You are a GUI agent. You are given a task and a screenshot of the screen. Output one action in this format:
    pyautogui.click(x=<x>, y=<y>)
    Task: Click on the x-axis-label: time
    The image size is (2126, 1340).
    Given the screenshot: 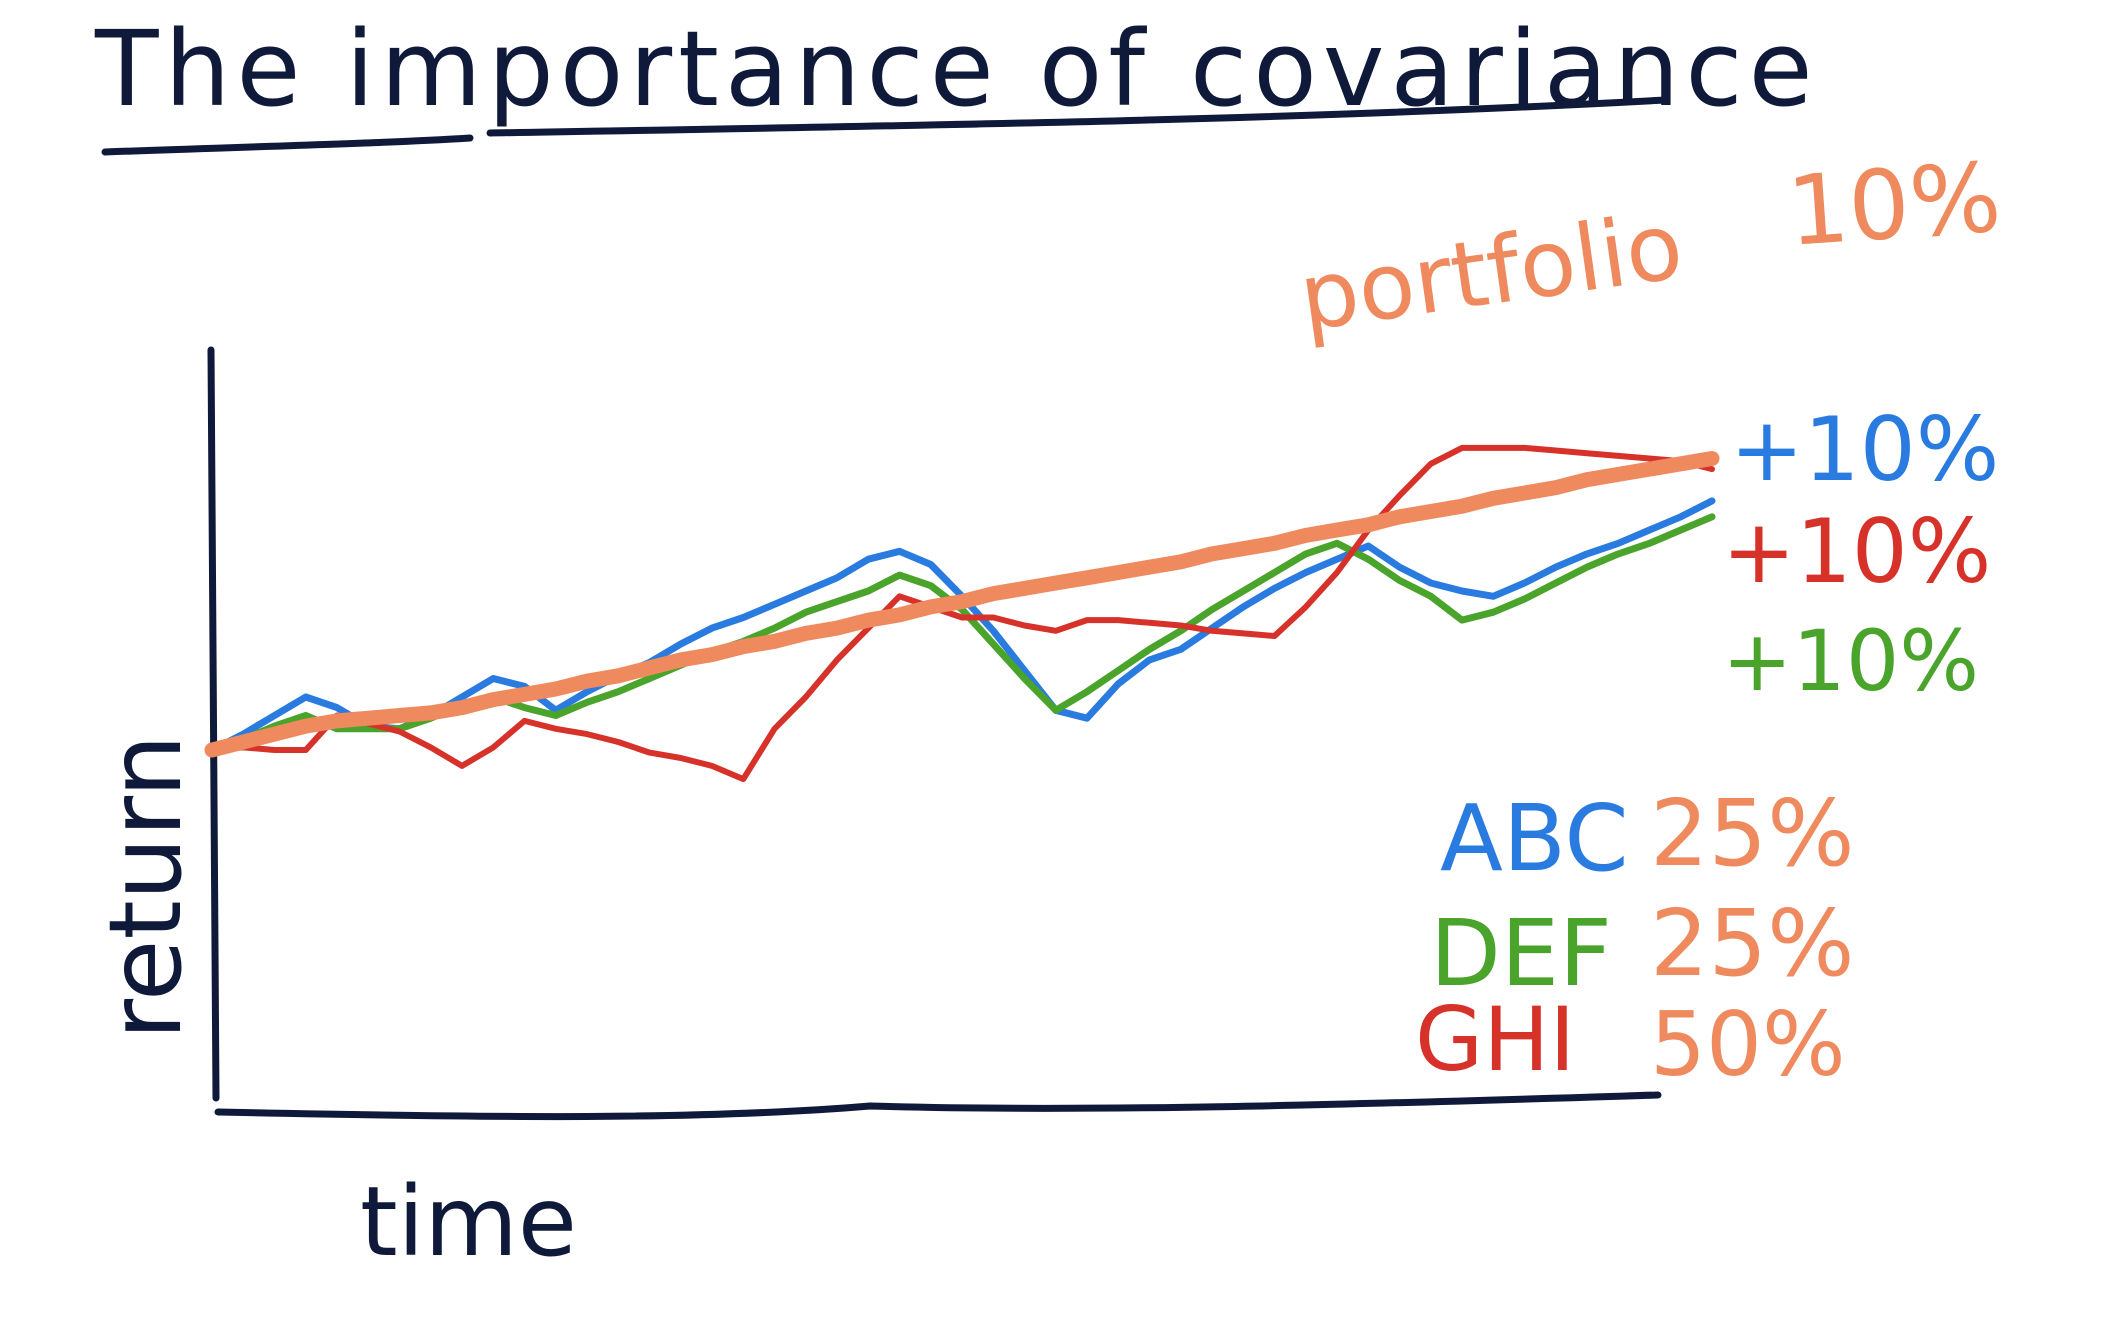 What is the action you would take?
    pyautogui.click(x=468, y=1222)
    